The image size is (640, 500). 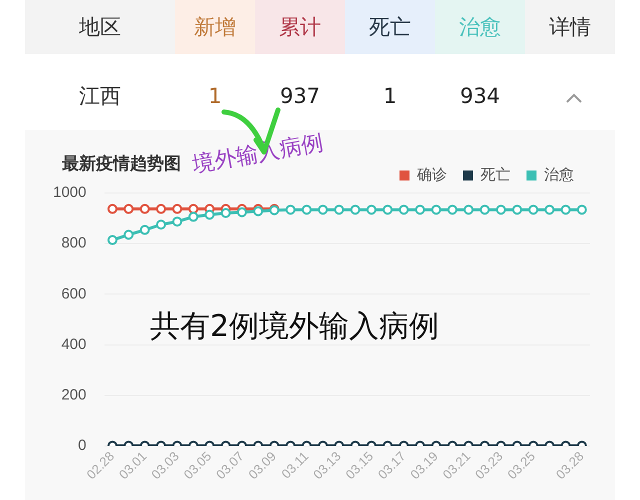 I want to click on y-tick-label: 400, so click(x=73, y=344).